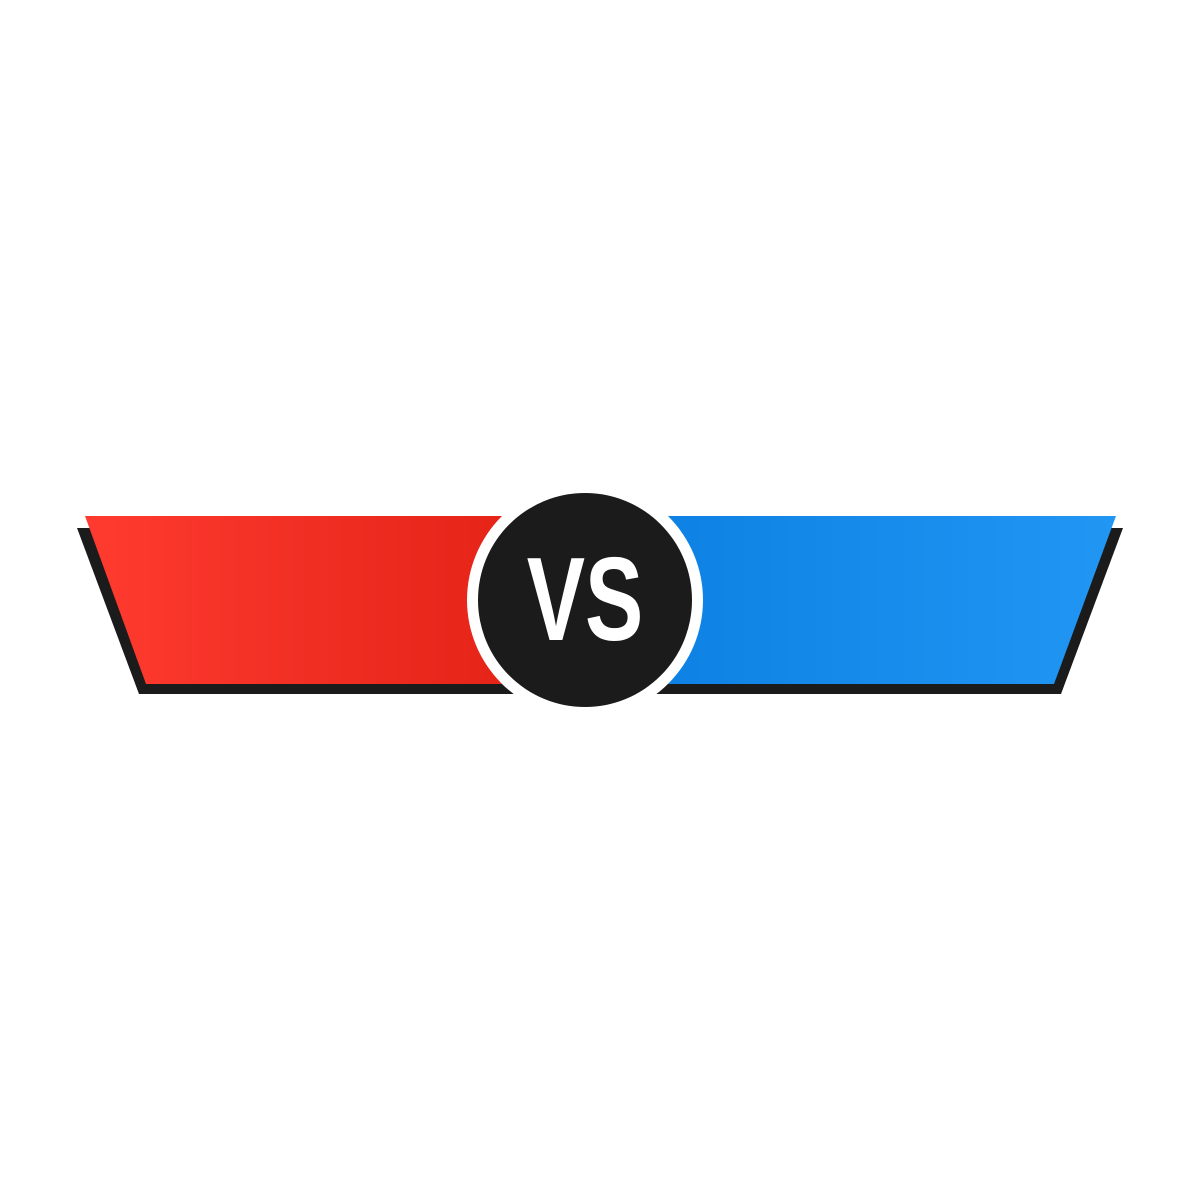 This screenshot has width=1200, height=1200. I want to click on vs-badge: VS, so click(585, 600).